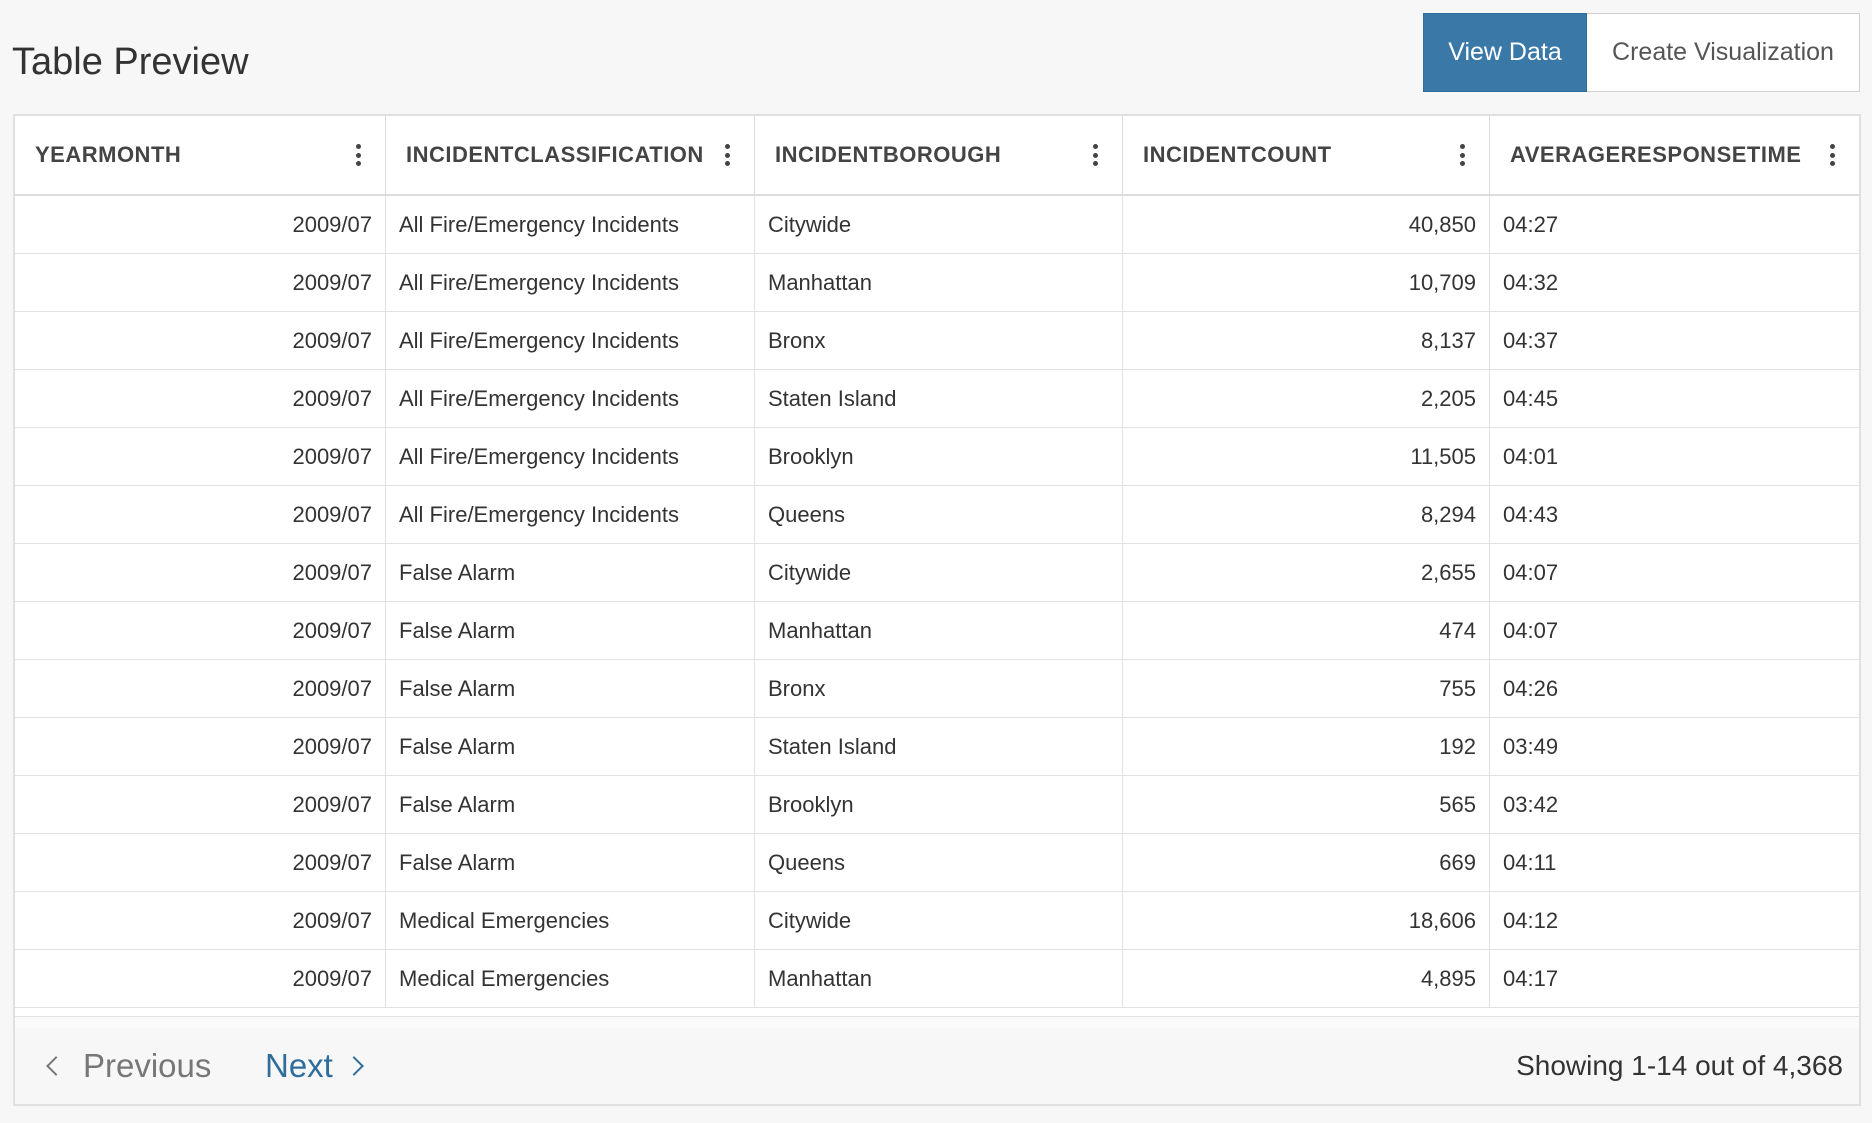 The height and width of the screenshot is (1123, 1872). Describe the element at coordinates (56, 1066) in the screenshot. I see `chevron-left-icon` at that location.